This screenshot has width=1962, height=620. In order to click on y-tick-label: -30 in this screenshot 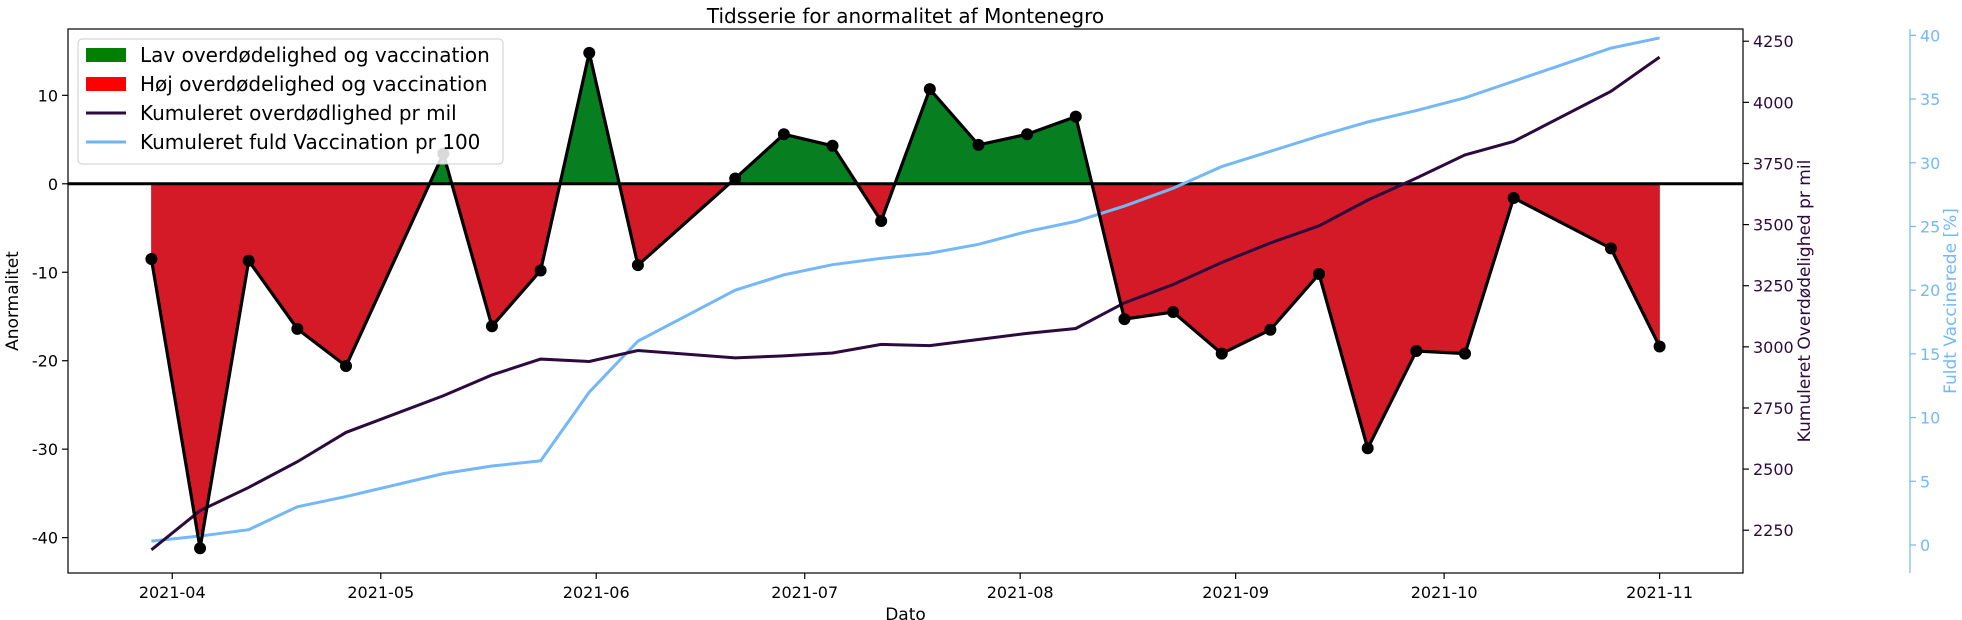, I will do `click(45, 449)`.